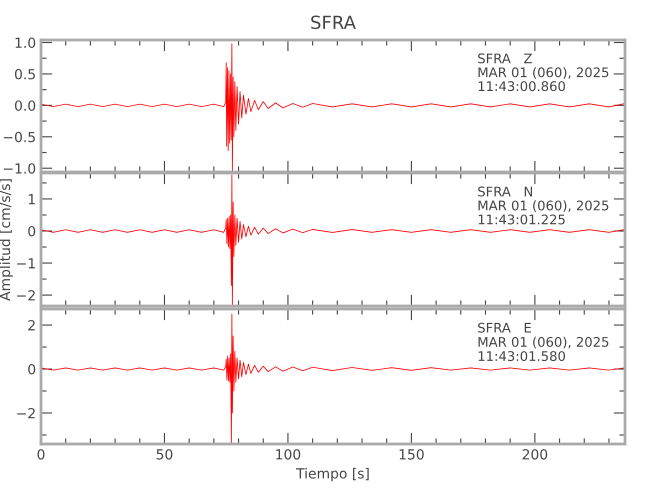 This screenshot has width=650, height=500. I want to click on annotation: SFRA N, so click(505, 191).